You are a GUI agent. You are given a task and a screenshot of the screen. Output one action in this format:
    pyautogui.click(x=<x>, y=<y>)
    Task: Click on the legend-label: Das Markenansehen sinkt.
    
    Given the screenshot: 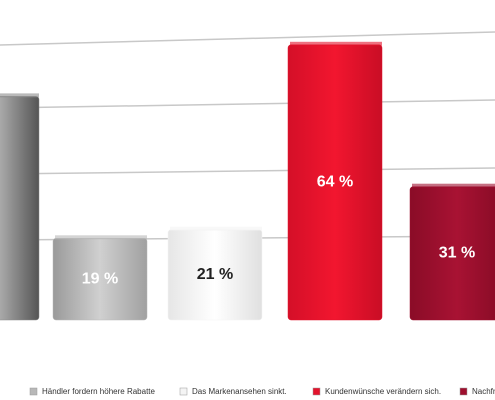 What is the action you would take?
    pyautogui.click(x=239, y=391)
    